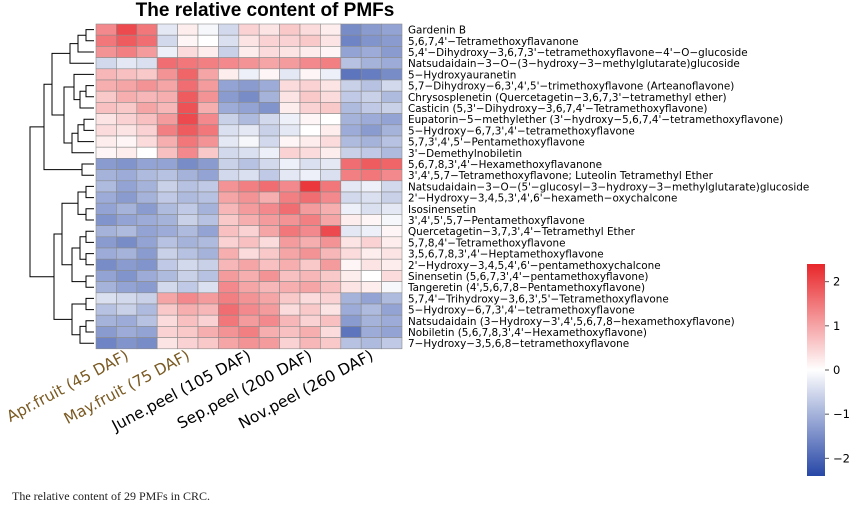 This screenshot has height=508, width=863. I want to click on heatmap-cell-r3-c9, so click(269, 52).